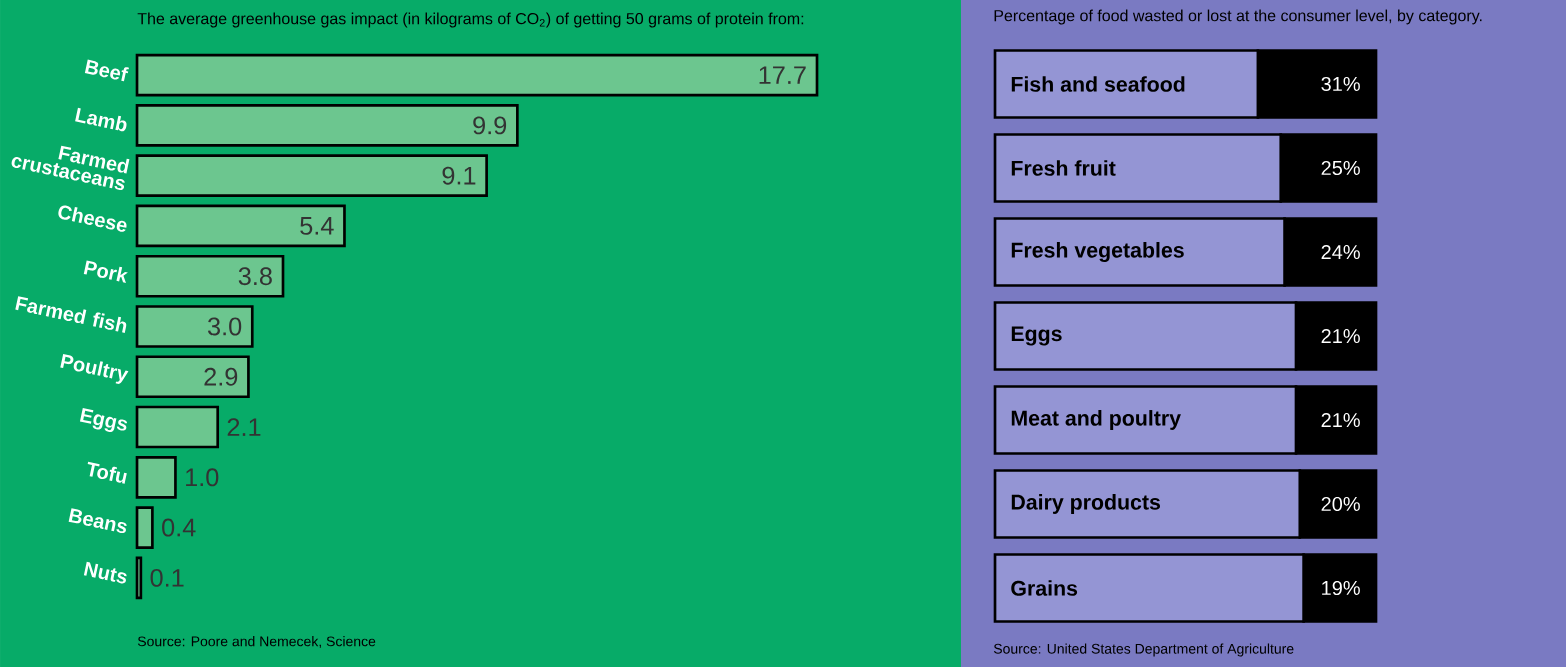 This screenshot has width=1566, height=667. What do you see at coordinates (470, 20) in the screenshot?
I see `chart-title: The average greenhouse gas impact (in kilograms of CO$_{2}$) of getting 50 grams of protein from:` at bounding box center [470, 20].